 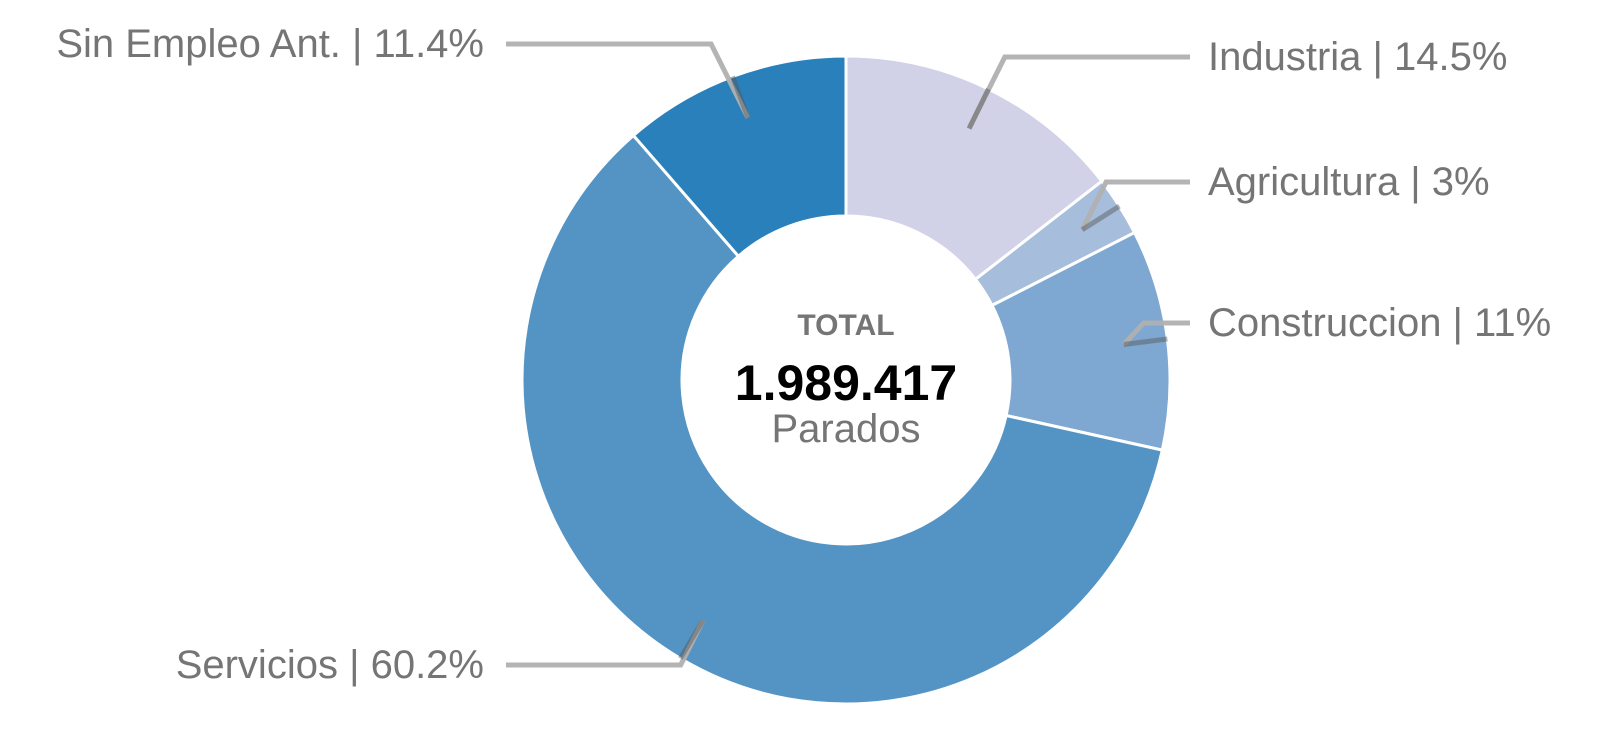 I want to click on slice-industria, so click(x=974, y=168).